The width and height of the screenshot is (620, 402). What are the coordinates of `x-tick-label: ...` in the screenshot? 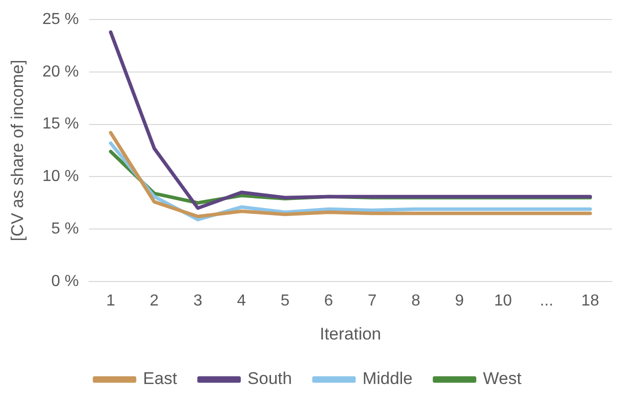 It's located at (547, 301).